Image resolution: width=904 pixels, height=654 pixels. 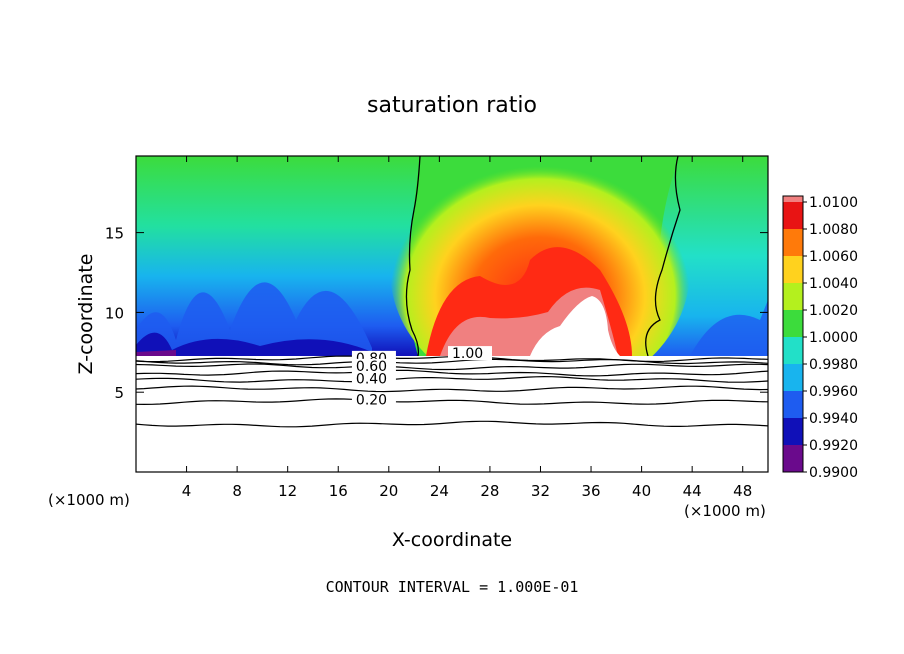 I want to click on x-unit-right: (×1000 m), so click(x=725, y=511).